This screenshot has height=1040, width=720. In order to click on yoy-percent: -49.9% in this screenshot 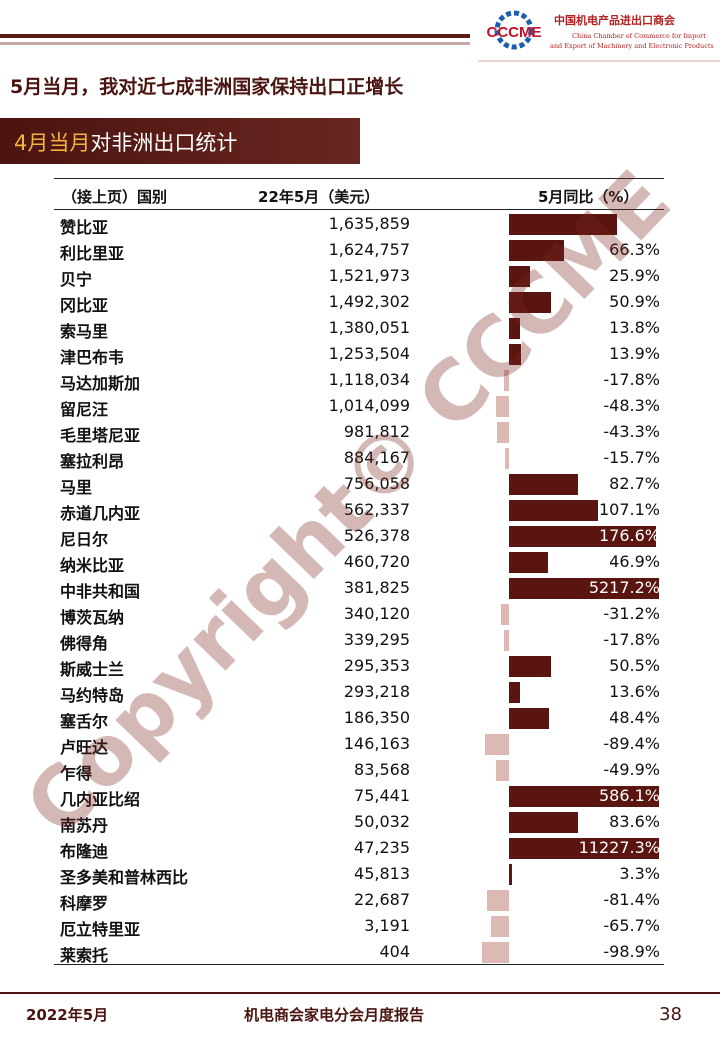, I will do `click(631, 769)`.